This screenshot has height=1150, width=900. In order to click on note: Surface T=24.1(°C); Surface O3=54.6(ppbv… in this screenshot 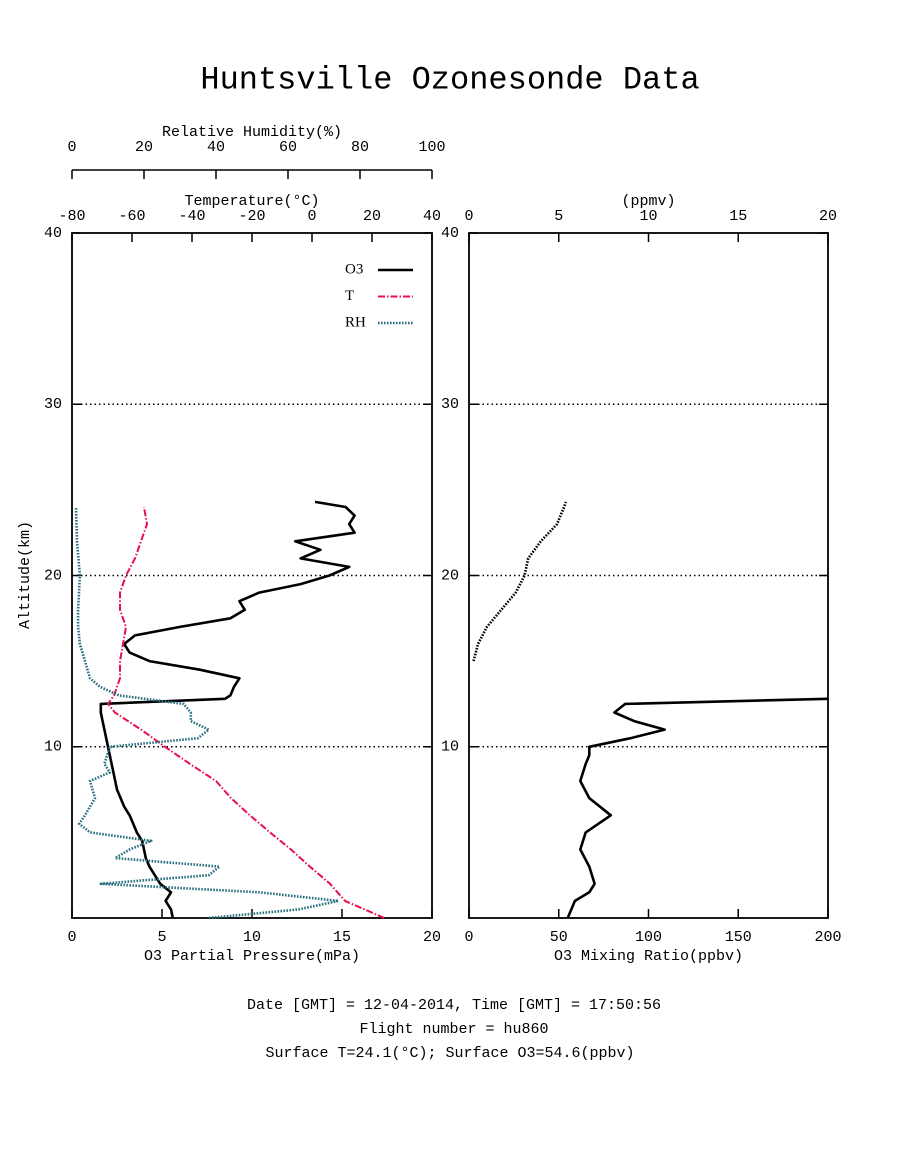, I will do `click(449, 1053)`.